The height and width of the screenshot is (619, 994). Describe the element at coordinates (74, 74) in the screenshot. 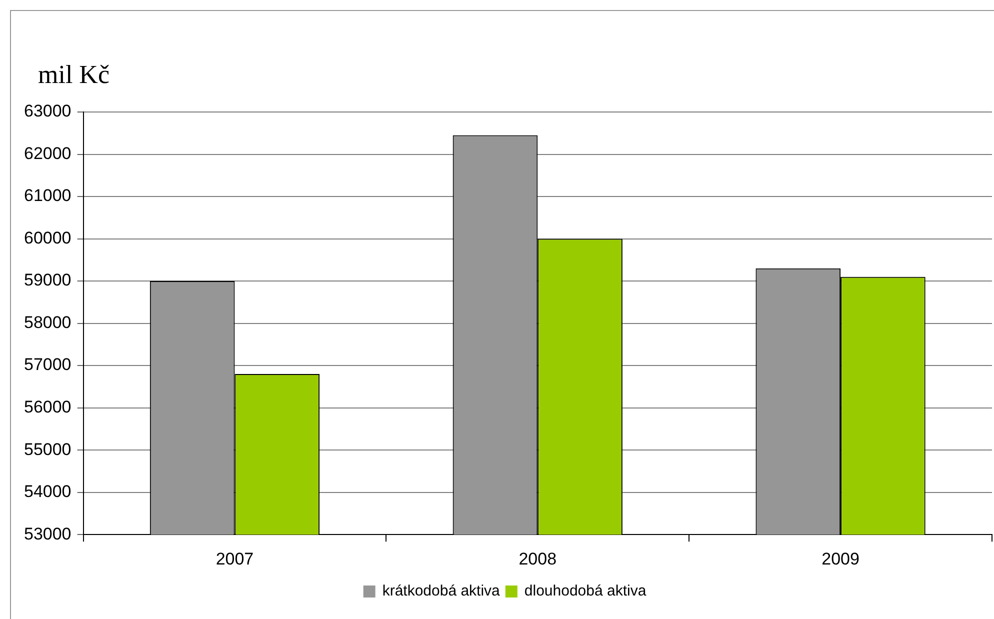

I see `y-axis-title: mil Kč` at that location.